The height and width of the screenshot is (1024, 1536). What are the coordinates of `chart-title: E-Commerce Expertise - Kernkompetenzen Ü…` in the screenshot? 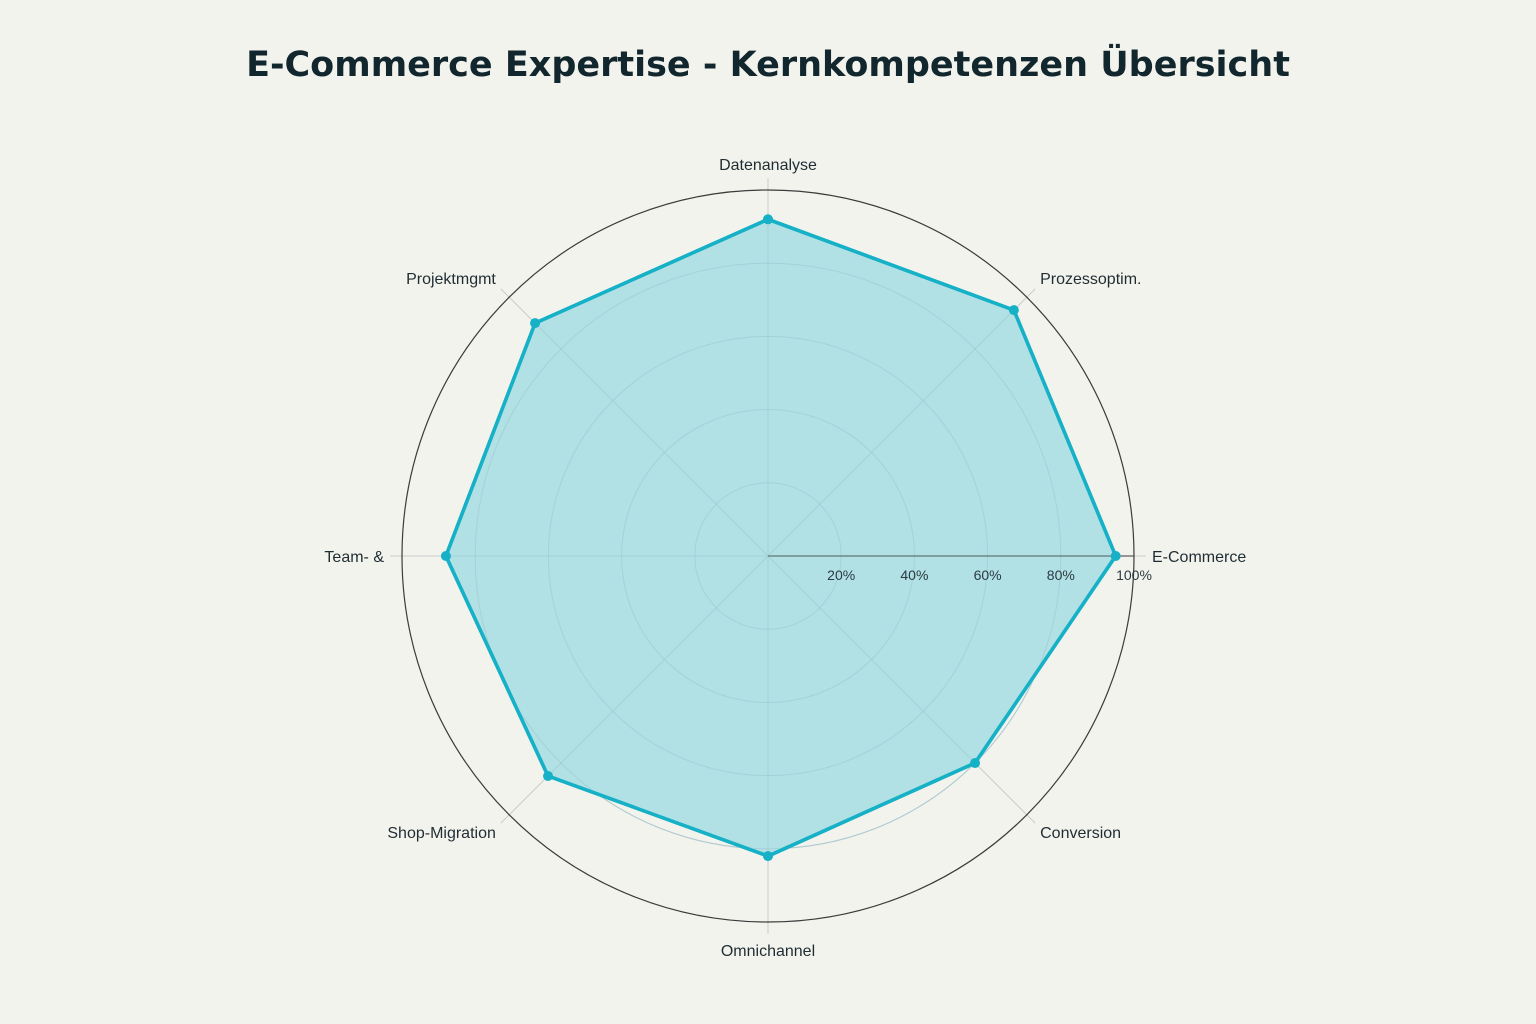 It's located at (768, 64).